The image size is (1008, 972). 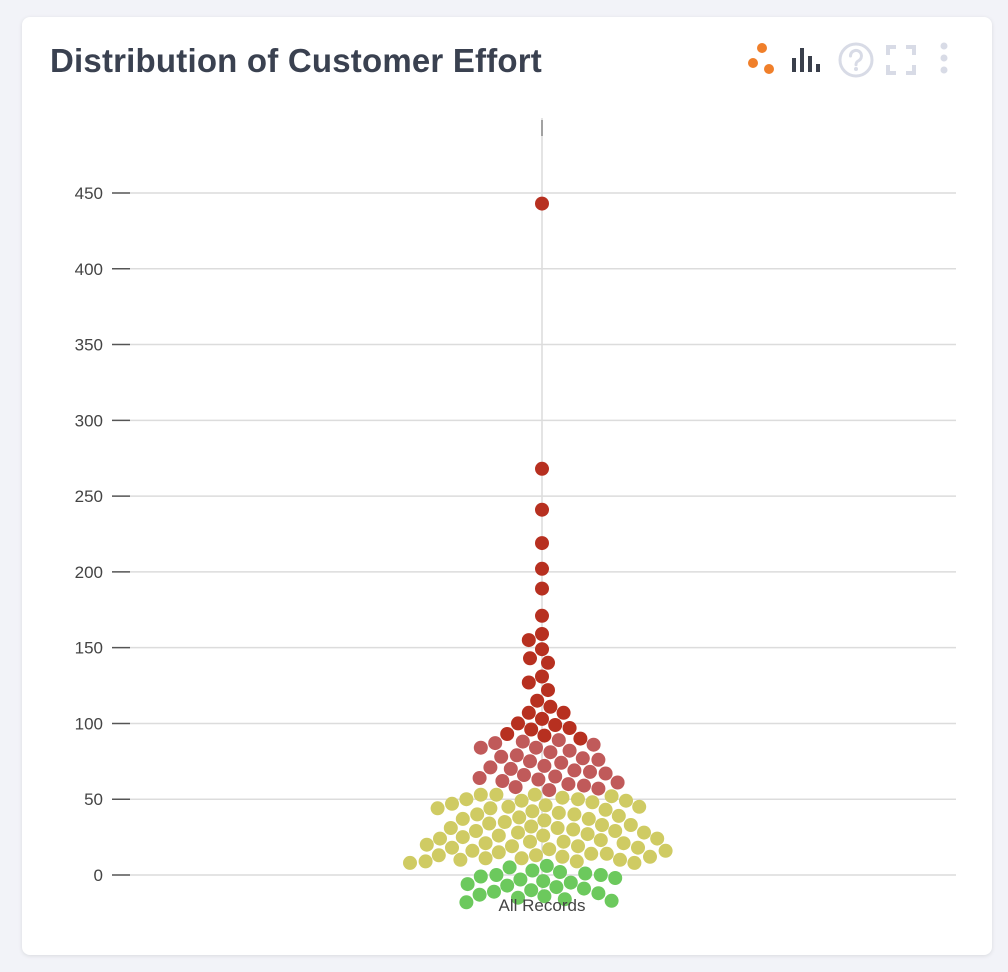 What do you see at coordinates (944, 60) in the screenshot?
I see `more-options-icon` at bounding box center [944, 60].